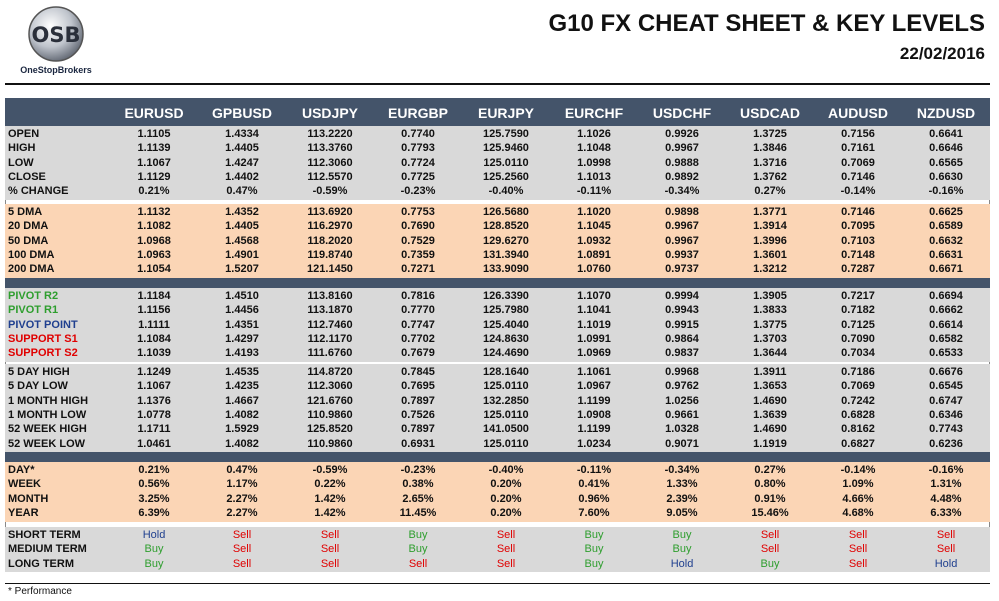 The image size is (999, 601). What do you see at coordinates (242, 324) in the screenshot?
I see `value: 1.4351` at bounding box center [242, 324].